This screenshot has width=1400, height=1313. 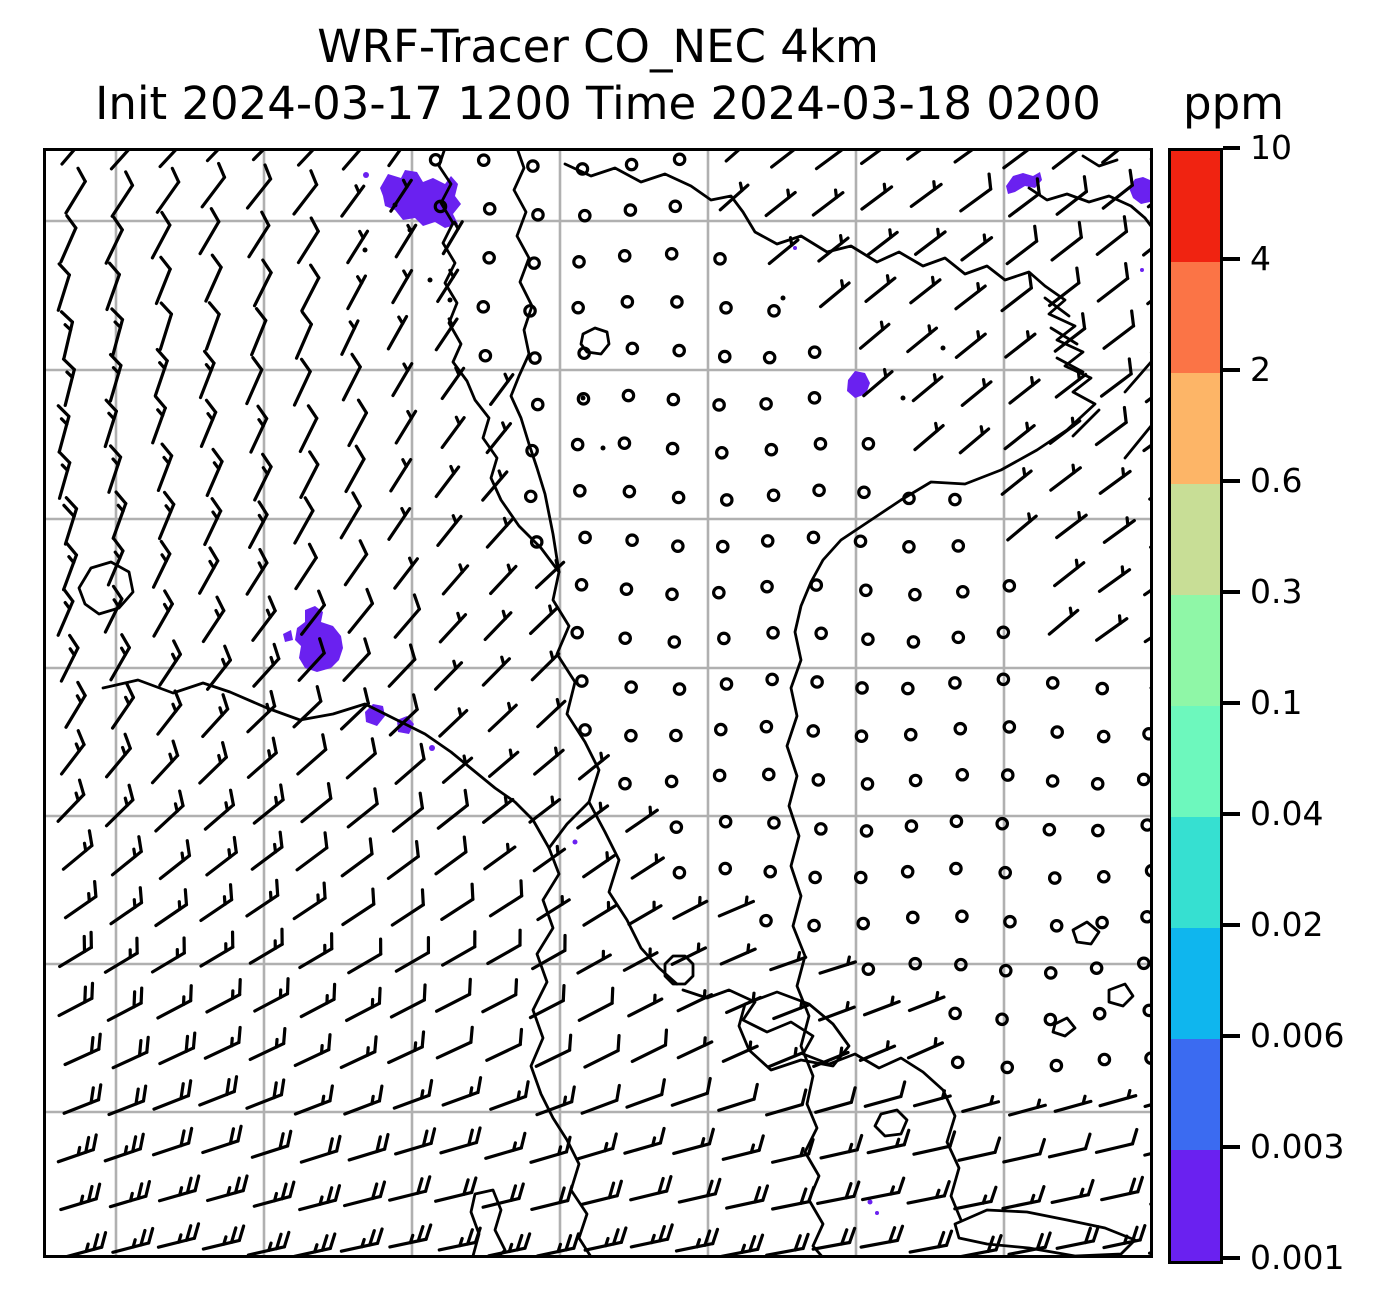 I want to click on colorbar-tick-label: 0.003, so click(x=1297, y=1146).